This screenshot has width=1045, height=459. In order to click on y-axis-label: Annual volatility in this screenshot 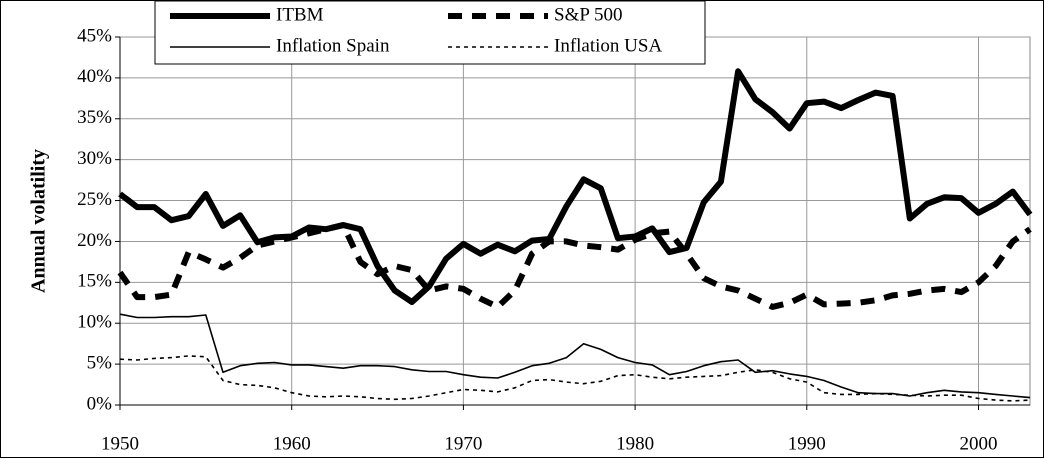, I will do `click(39, 221)`.